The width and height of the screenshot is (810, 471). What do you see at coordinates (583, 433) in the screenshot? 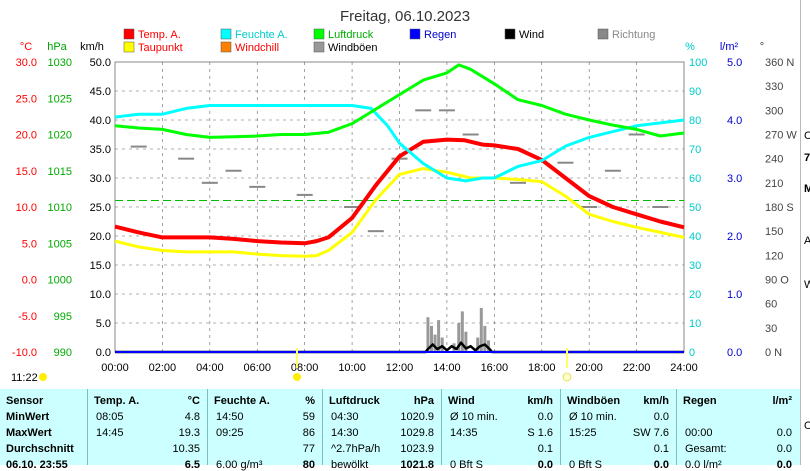
I see `row-sub-value: 15:25` at bounding box center [583, 433].